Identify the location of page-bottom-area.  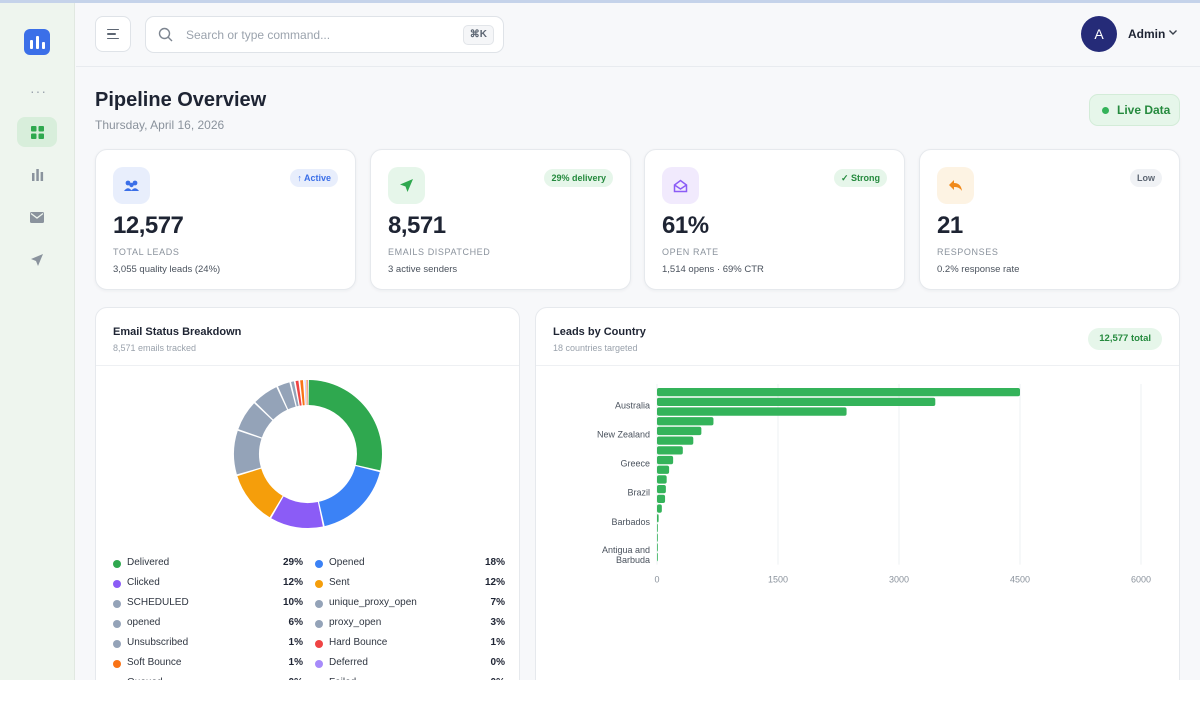
(600, 703).